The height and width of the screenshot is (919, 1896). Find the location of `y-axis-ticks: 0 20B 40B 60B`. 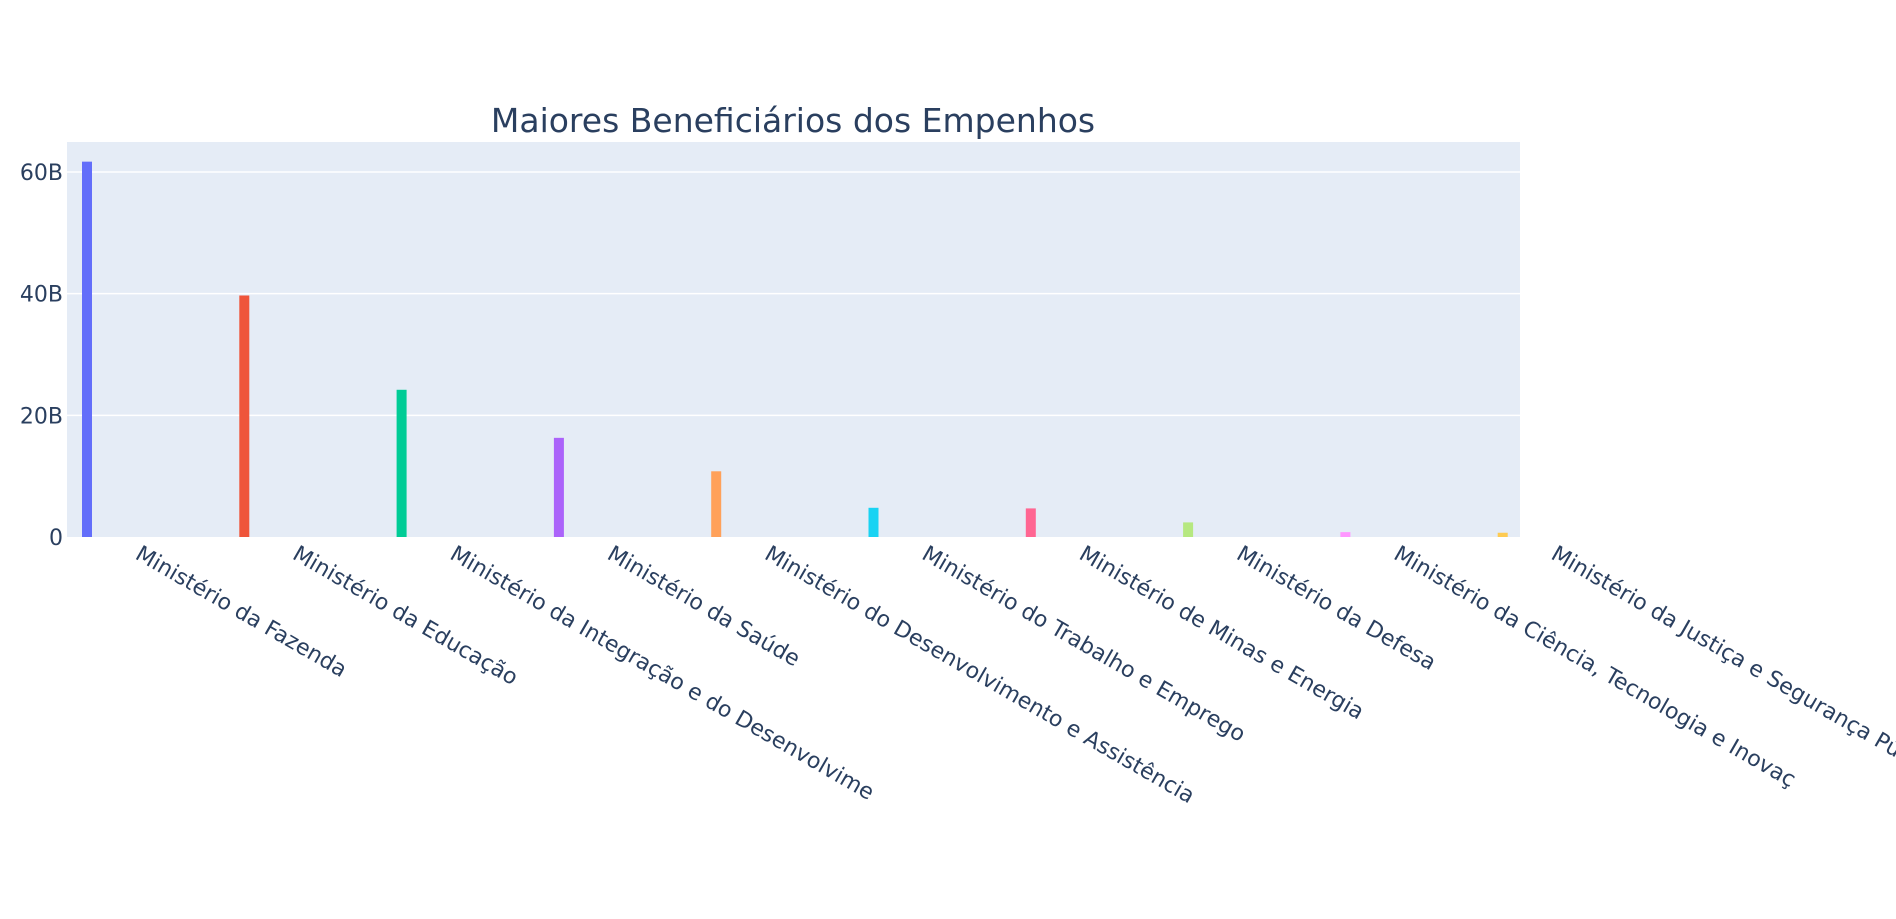

y-axis-ticks: 0 20B 40B 60B is located at coordinates (41, 356).